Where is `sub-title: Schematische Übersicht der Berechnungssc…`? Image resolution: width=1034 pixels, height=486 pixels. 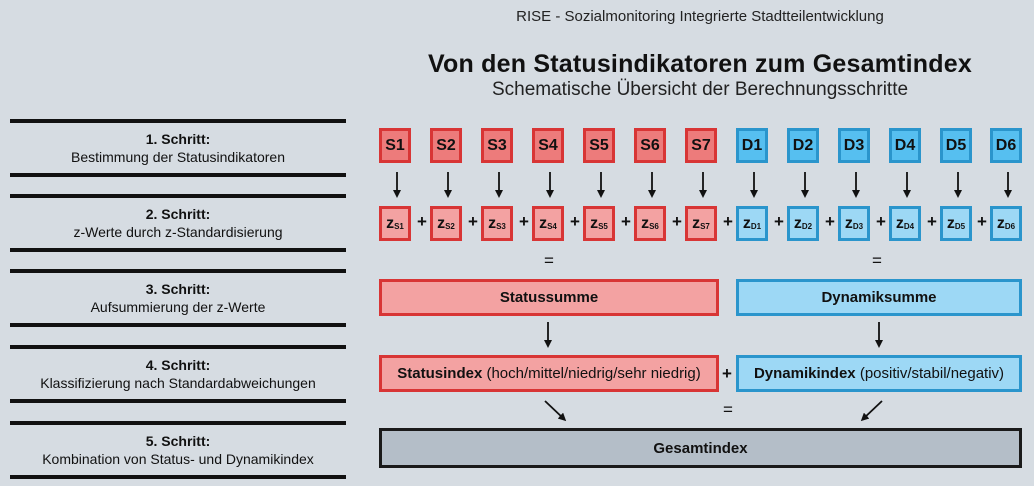
sub-title: Schematische Übersicht der Berechnungssc… is located at coordinates (700, 89).